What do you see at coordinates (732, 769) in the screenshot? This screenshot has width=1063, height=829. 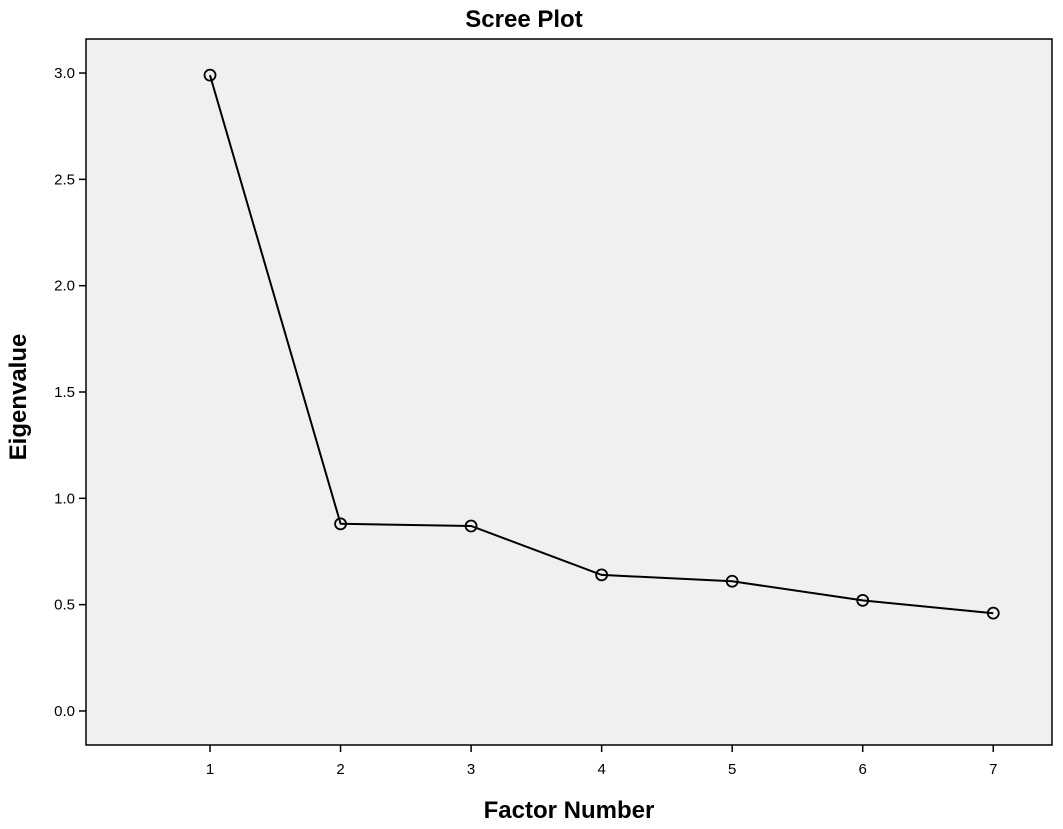 I see `x-tick-label: 5` at bounding box center [732, 769].